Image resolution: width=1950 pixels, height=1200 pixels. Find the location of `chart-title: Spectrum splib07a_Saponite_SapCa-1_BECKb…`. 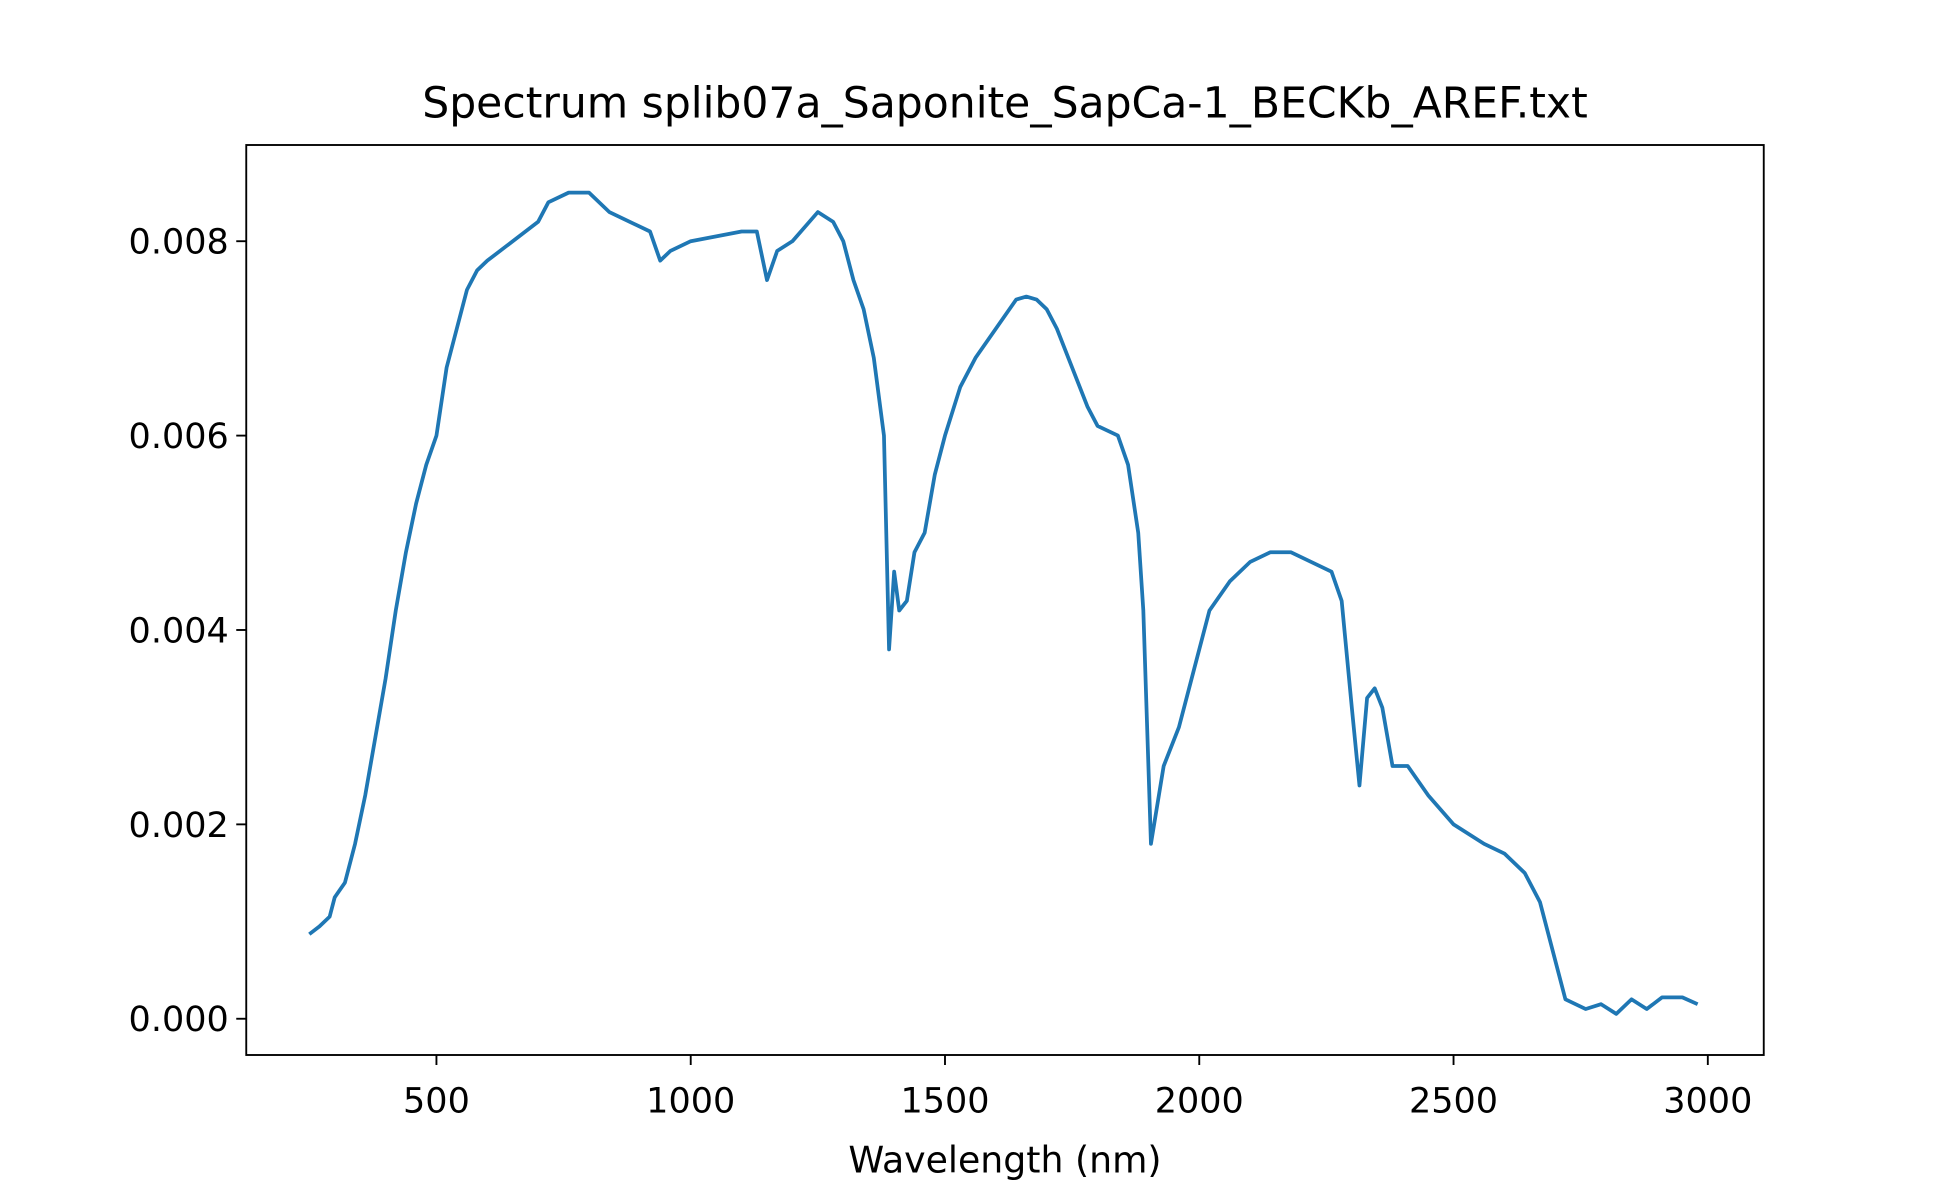

chart-title: Spectrum splib07a_Saponite_SapCa-1_BECKb… is located at coordinates (1005, 104).